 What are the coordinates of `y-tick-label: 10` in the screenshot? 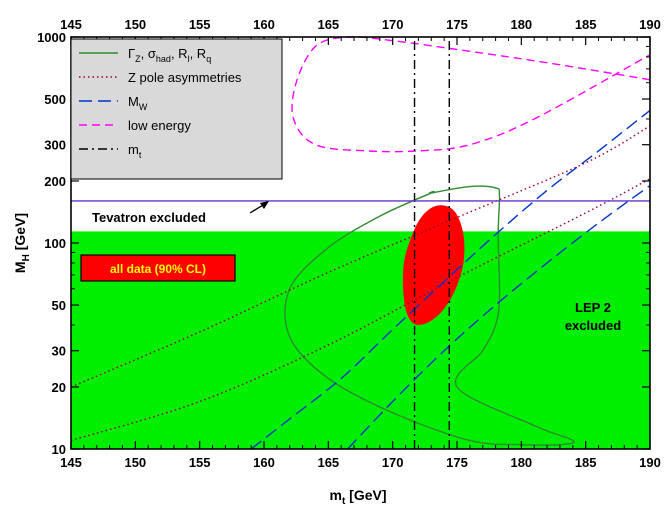 It's located at (59, 449).